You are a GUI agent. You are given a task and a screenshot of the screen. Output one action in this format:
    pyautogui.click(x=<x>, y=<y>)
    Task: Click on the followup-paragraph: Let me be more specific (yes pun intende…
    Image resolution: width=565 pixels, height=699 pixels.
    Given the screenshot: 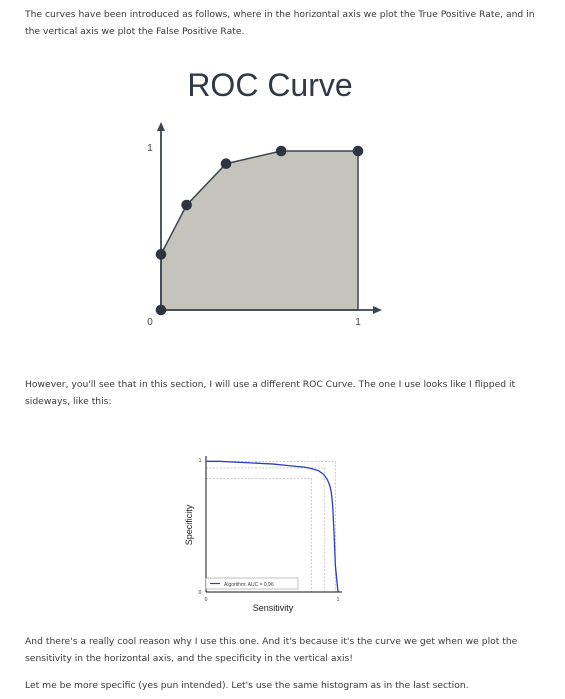 What is the action you would take?
    pyautogui.click(x=247, y=685)
    